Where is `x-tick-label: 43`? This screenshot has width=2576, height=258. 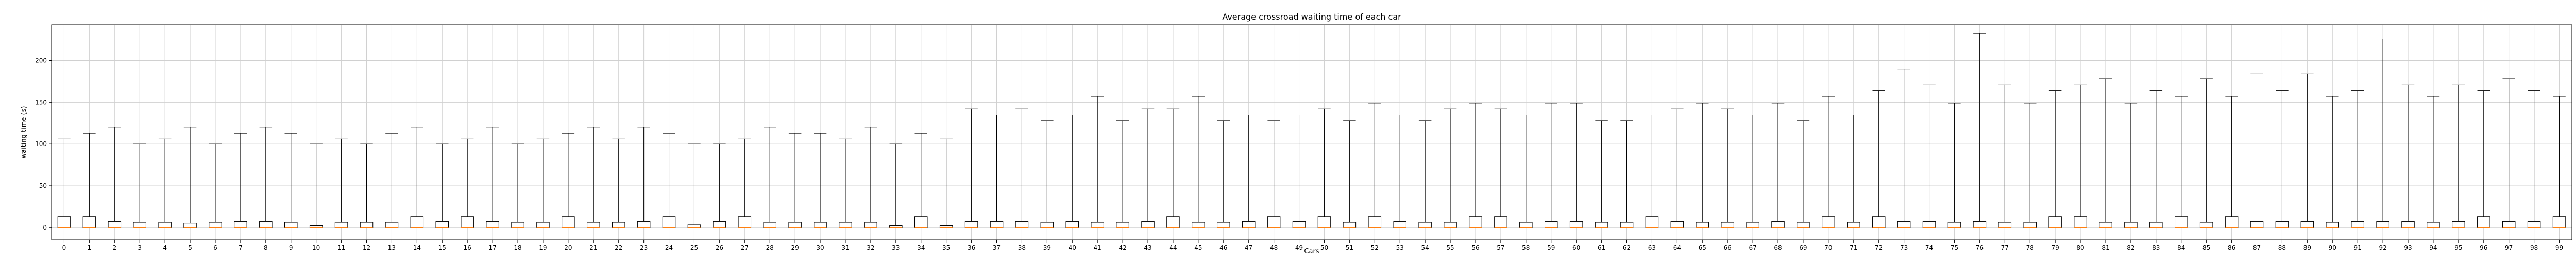 x-tick-label: 43 is located at coordinates (1147, 247).